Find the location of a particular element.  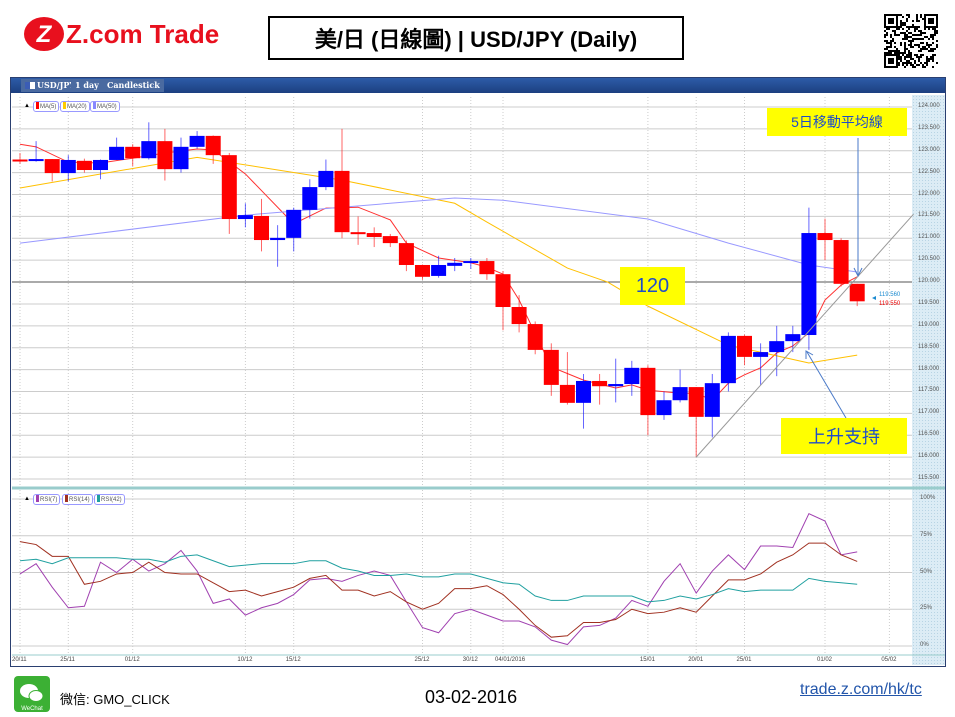

qr-code is located at coordinates (911, 41).